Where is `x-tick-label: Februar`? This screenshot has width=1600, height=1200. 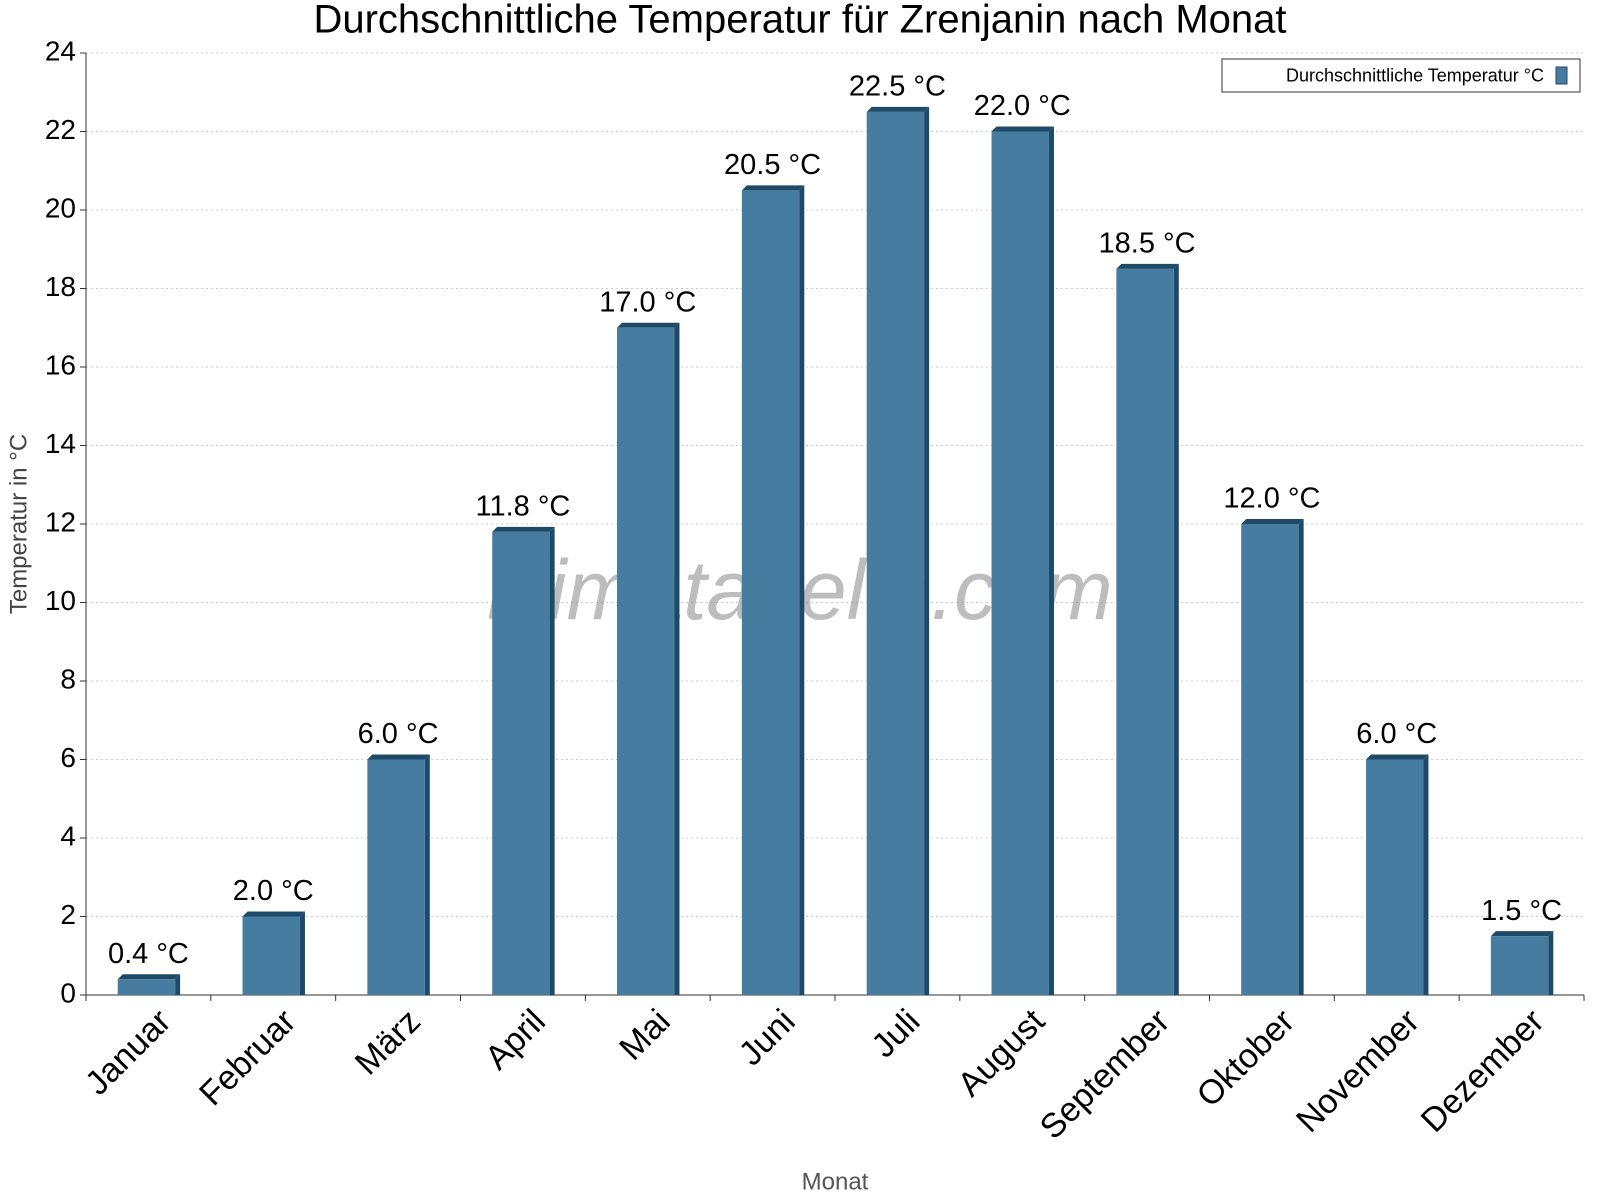 x-tick-label: Februar is located at coordinates (247, 1057).